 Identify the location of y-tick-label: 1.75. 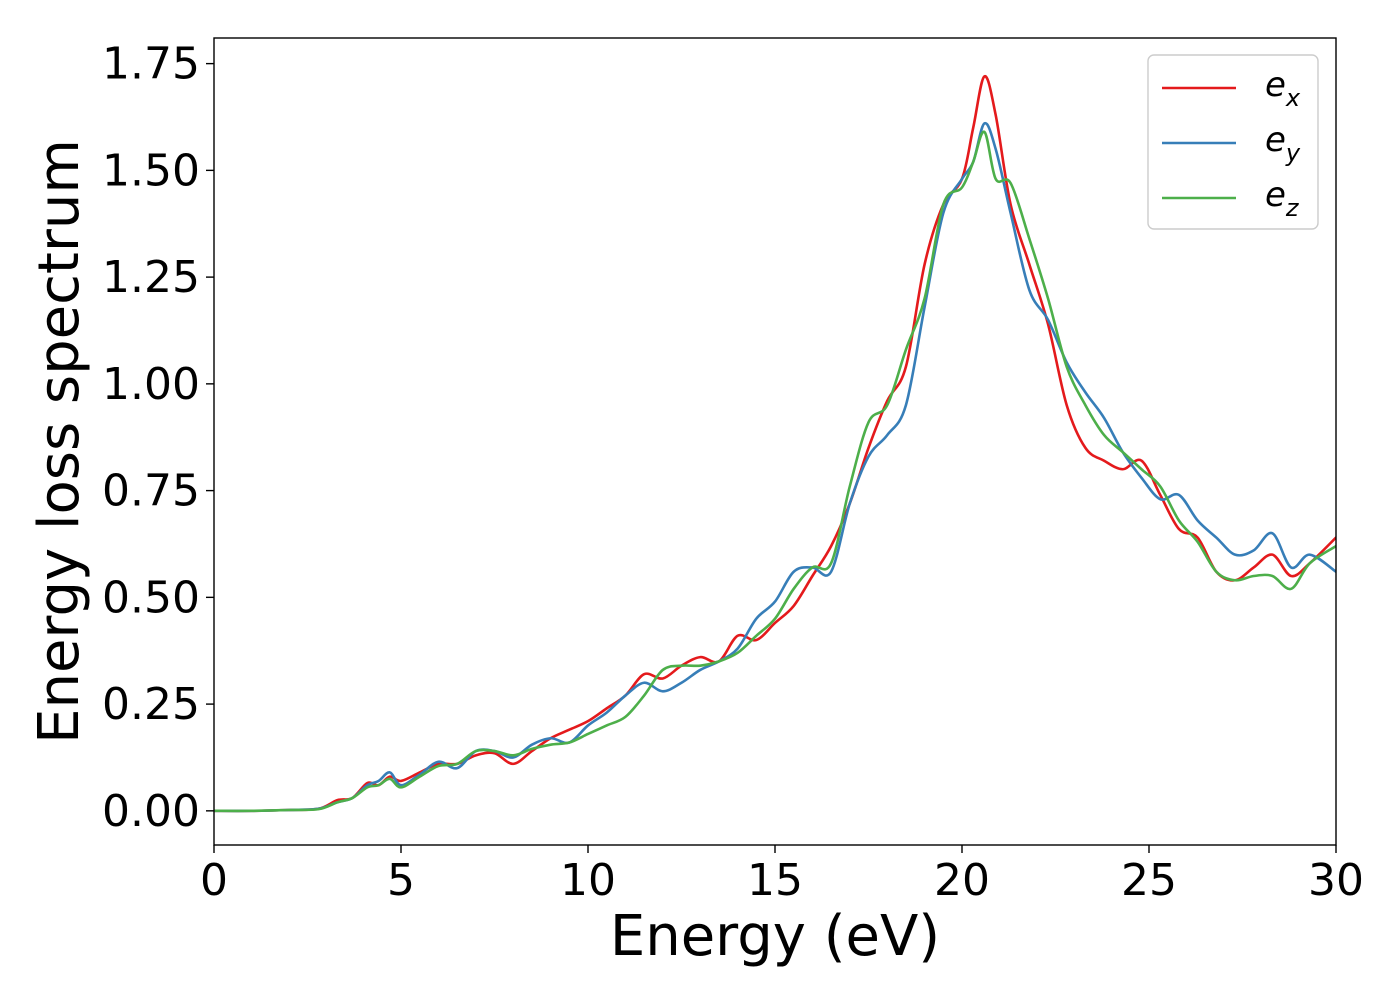
(151, 64).